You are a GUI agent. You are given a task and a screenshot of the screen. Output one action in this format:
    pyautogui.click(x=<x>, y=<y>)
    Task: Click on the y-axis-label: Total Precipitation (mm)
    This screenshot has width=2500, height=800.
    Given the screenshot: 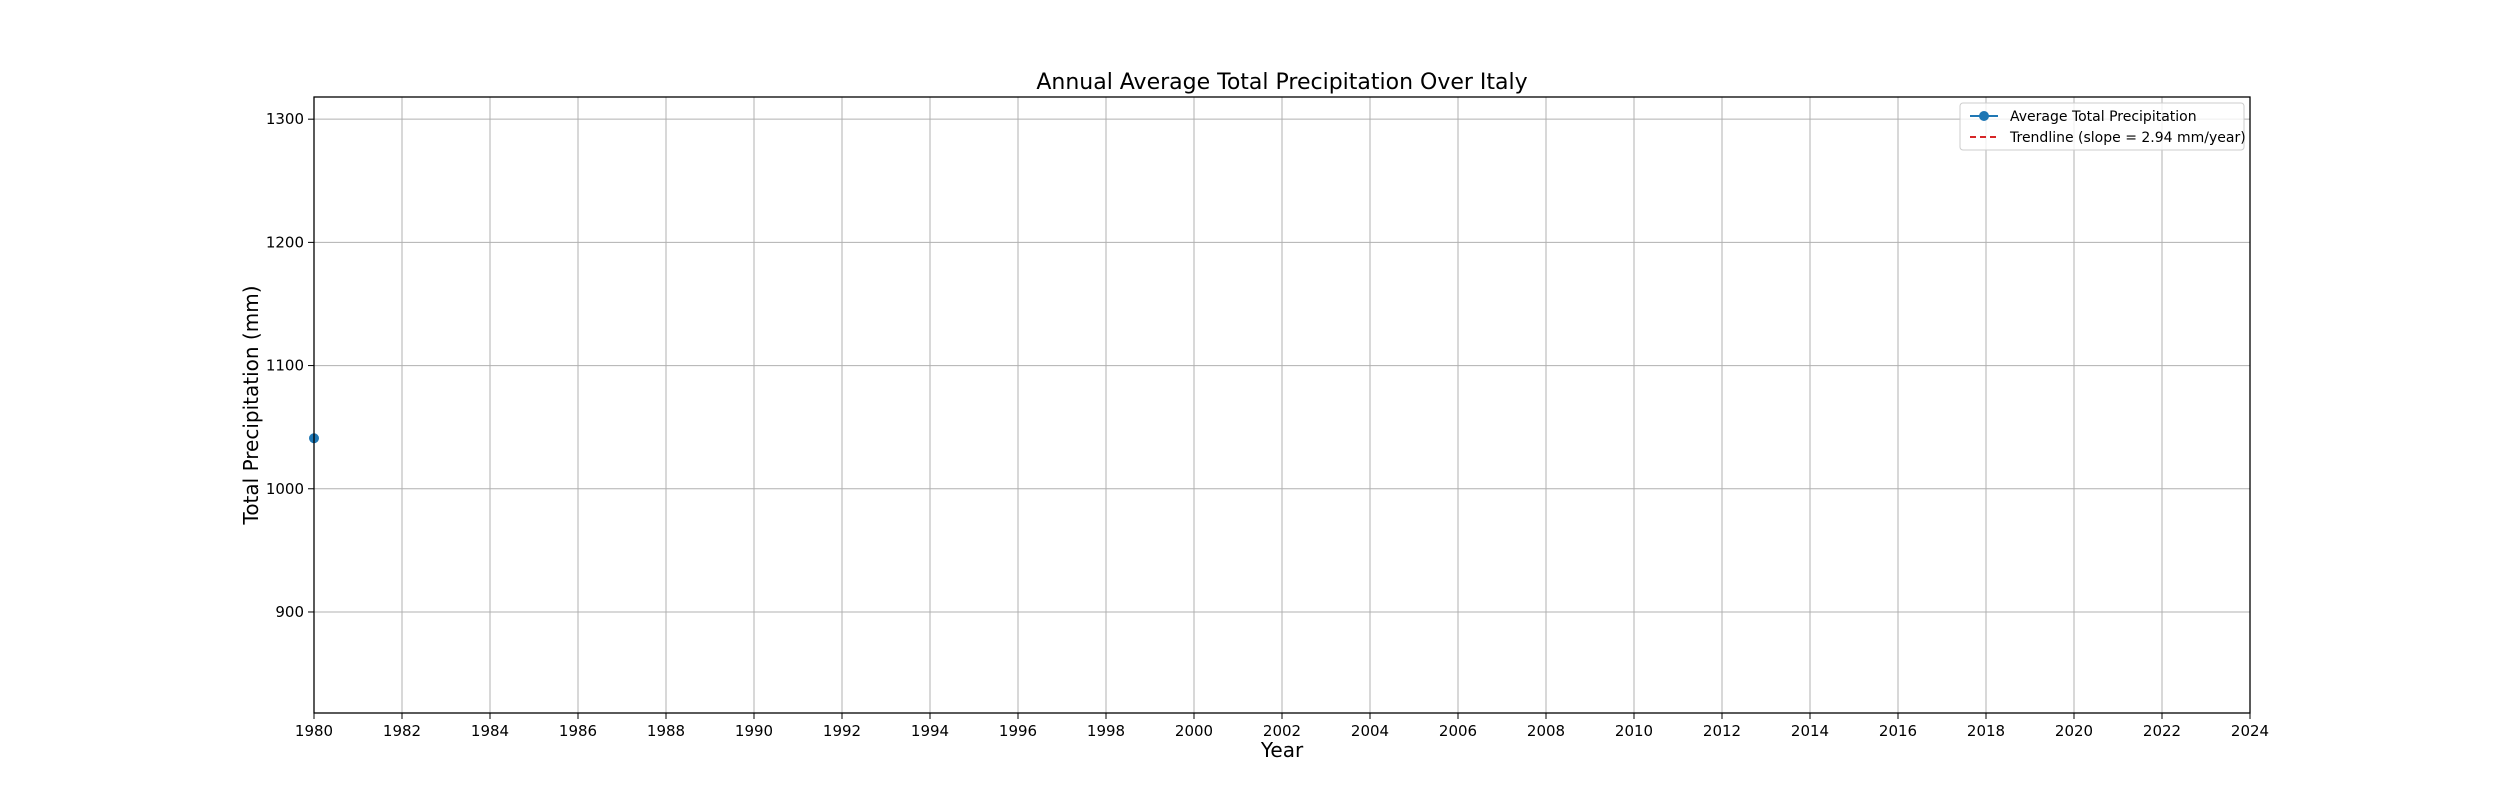 What is the action you would take?
    pyautogui.click(x=251, y=405)
    